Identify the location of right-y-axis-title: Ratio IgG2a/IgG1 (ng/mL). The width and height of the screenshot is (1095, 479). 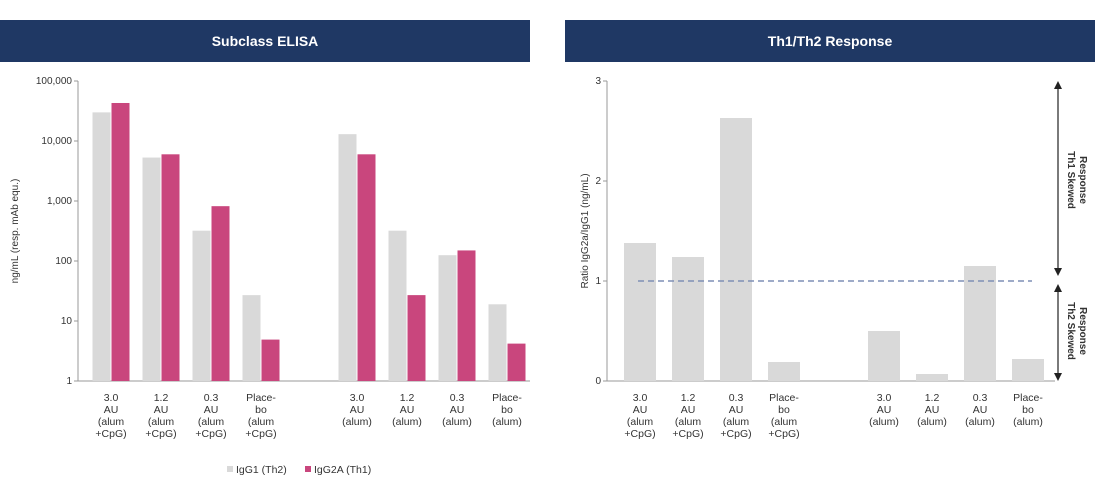
(585, 230).